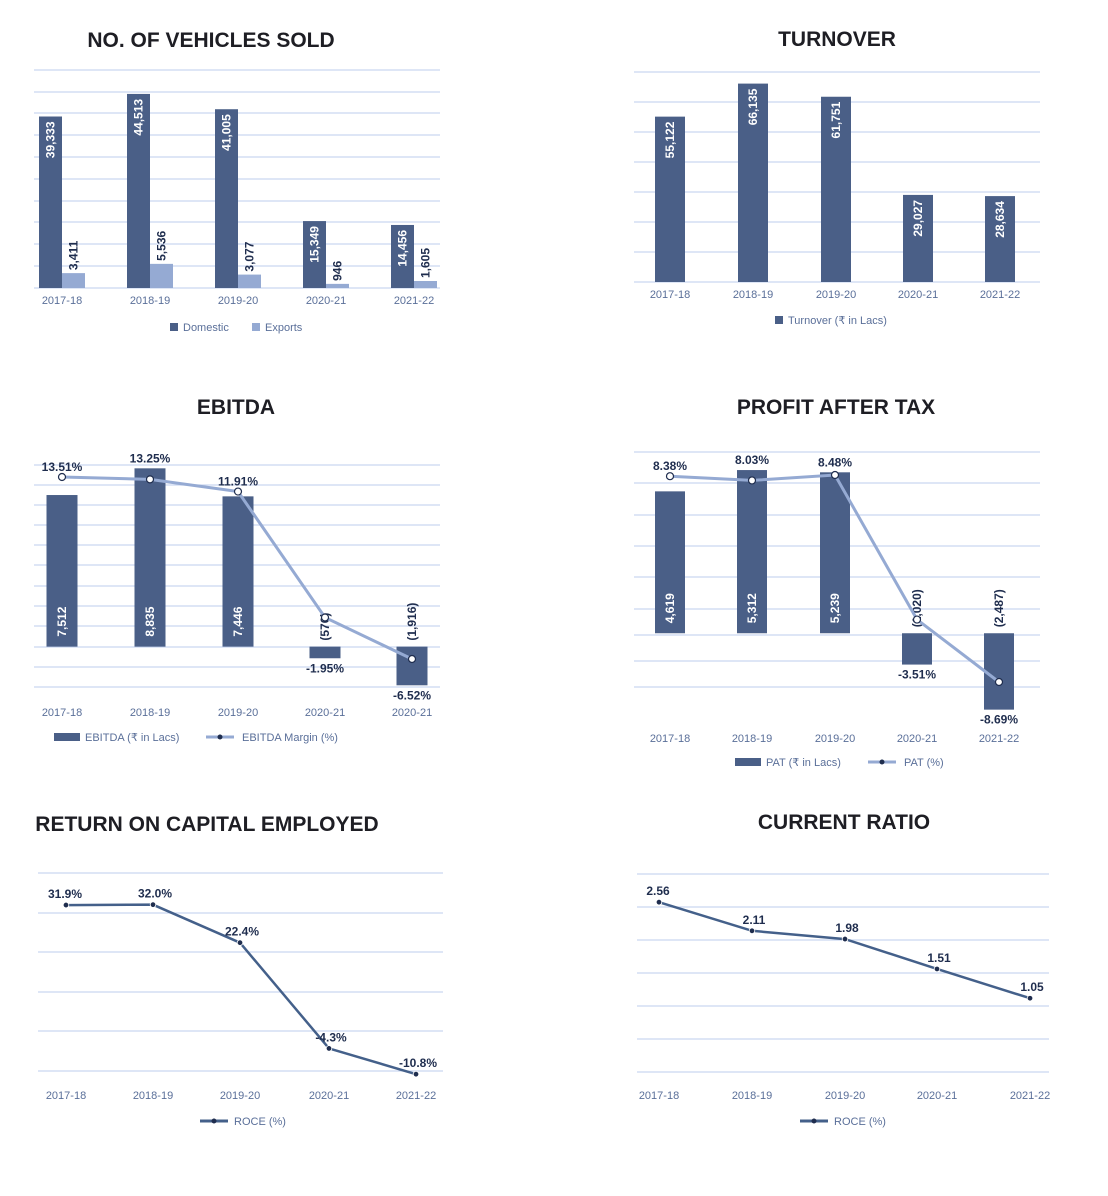  Describe the element at coordinates (284, 328) in the screenshot. I see `legend-label: Exports` at that location.